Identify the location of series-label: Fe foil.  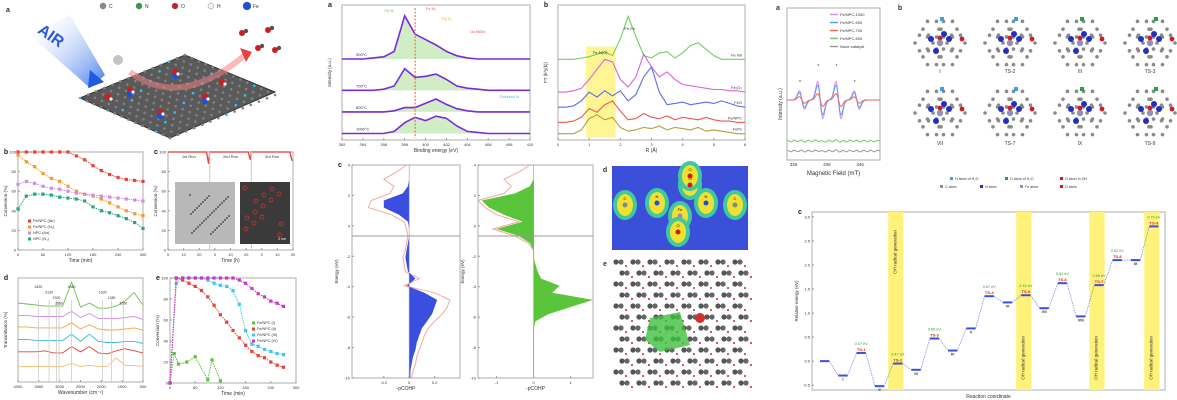
(736, 54).